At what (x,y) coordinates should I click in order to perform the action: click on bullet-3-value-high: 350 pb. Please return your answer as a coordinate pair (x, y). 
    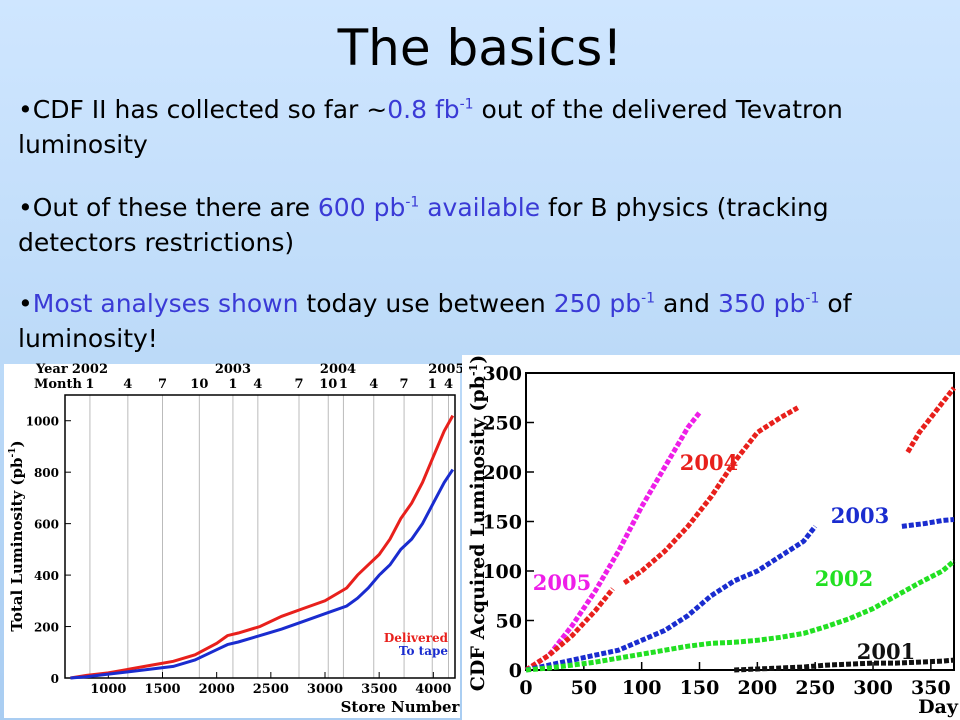
    Looking at the image, I should click on (762, 303).